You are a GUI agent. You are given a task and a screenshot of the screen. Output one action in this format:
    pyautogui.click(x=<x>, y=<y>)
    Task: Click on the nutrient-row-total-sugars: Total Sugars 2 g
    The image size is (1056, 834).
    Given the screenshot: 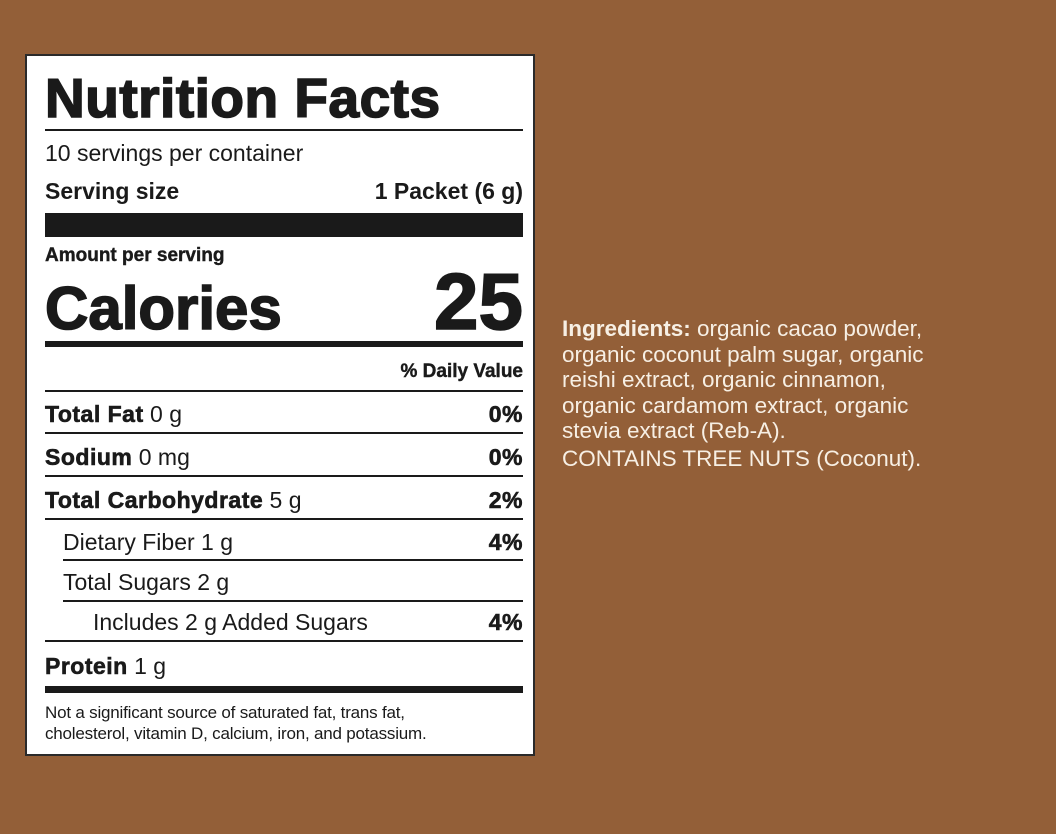 What is the action you would take?
    pyautogui.click(x=146, y=582)
    